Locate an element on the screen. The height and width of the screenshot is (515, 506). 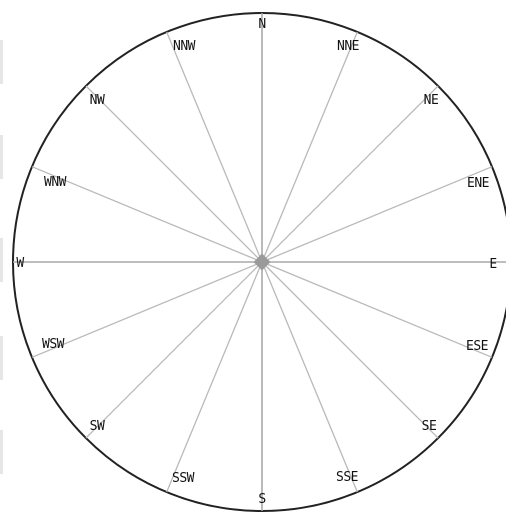
ray-wsw is located at coordinates (147, 309).